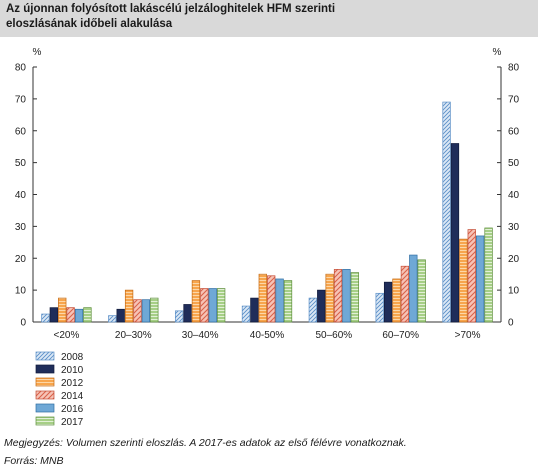 The width and height of the screenshot is (538, 470). Describe the element at coordinates (514, 99) in the screenshot. I see `y-tick-label-right: 70` at that location.